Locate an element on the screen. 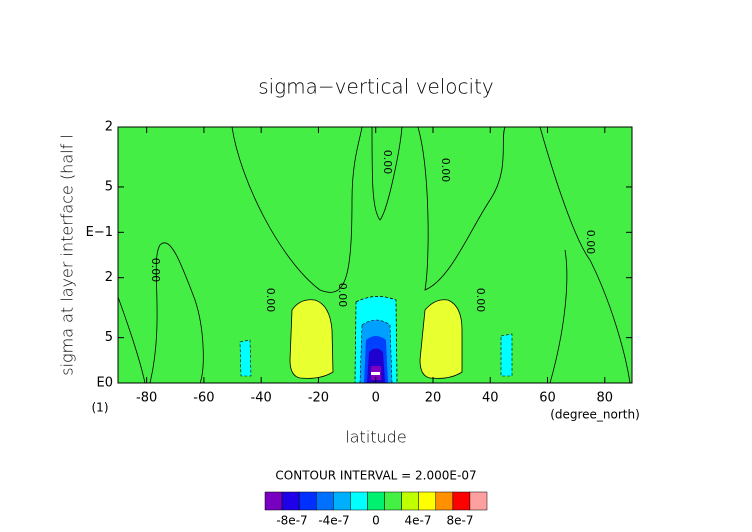  colorbar-label: 0 is located at coordinates (376, 521).